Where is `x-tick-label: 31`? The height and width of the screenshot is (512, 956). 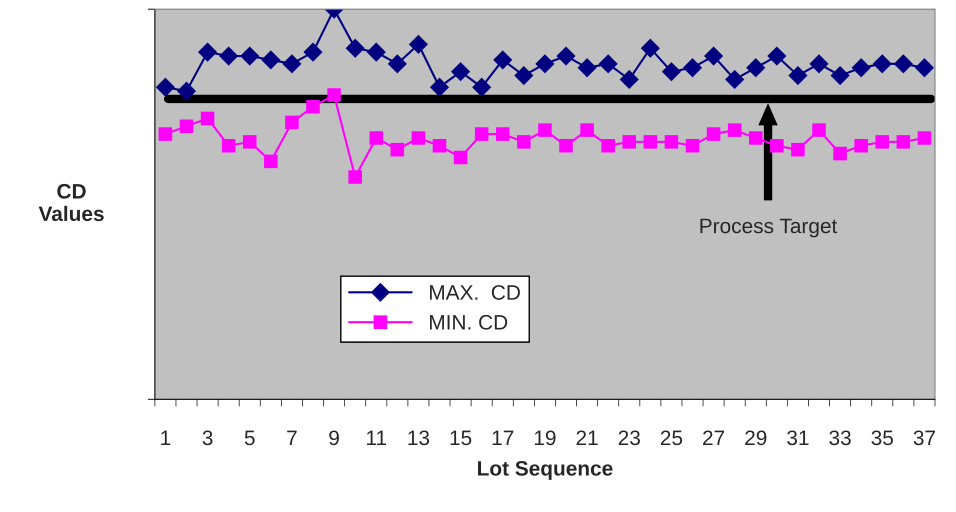
x-tick-label: 31 is located at coordinates (797, 438).